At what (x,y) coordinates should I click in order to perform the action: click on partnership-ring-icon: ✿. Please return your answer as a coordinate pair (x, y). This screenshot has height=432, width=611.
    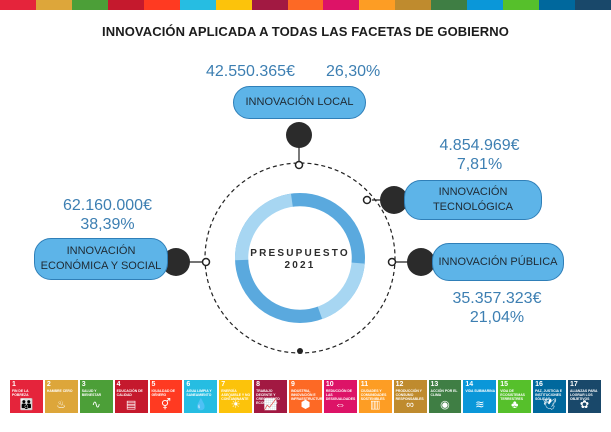
    Looking at the image, I should click on (584, 405).